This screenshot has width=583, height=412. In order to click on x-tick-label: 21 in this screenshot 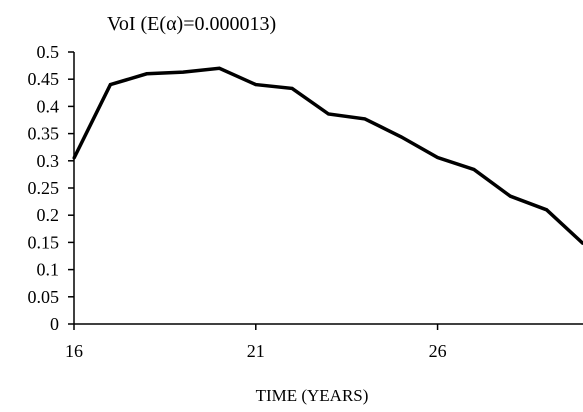, I will do `click(256, 351)`.